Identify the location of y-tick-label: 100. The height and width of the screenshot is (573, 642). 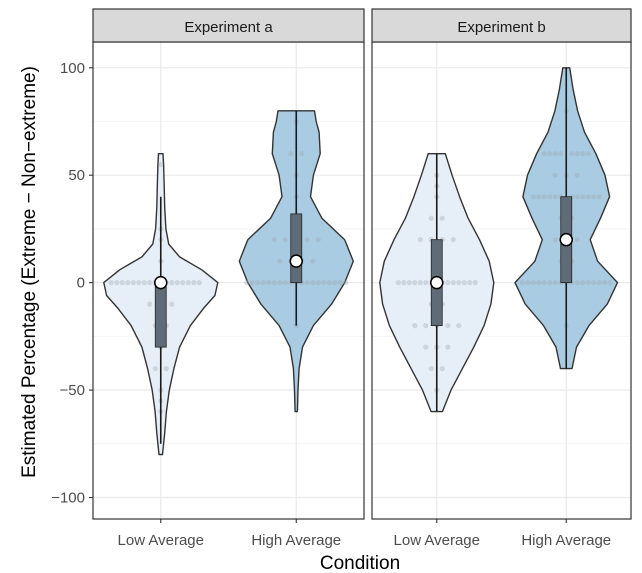
(72, 68).